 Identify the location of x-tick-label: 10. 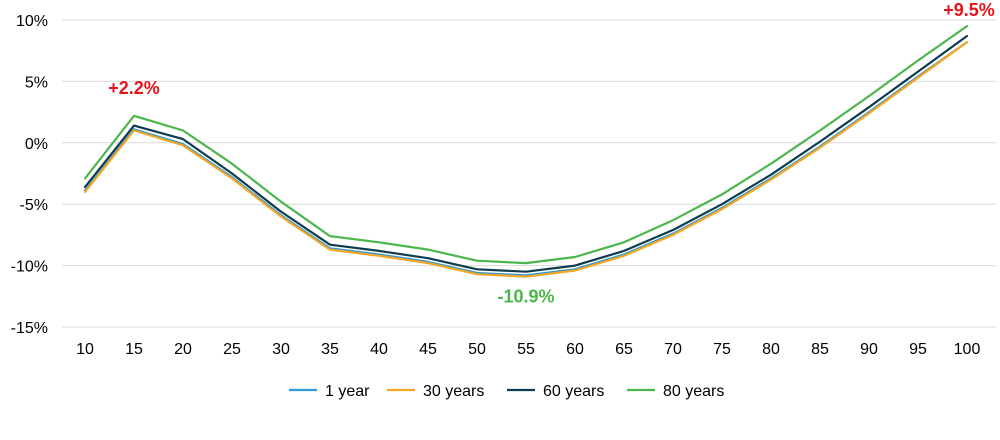
(85, 349).